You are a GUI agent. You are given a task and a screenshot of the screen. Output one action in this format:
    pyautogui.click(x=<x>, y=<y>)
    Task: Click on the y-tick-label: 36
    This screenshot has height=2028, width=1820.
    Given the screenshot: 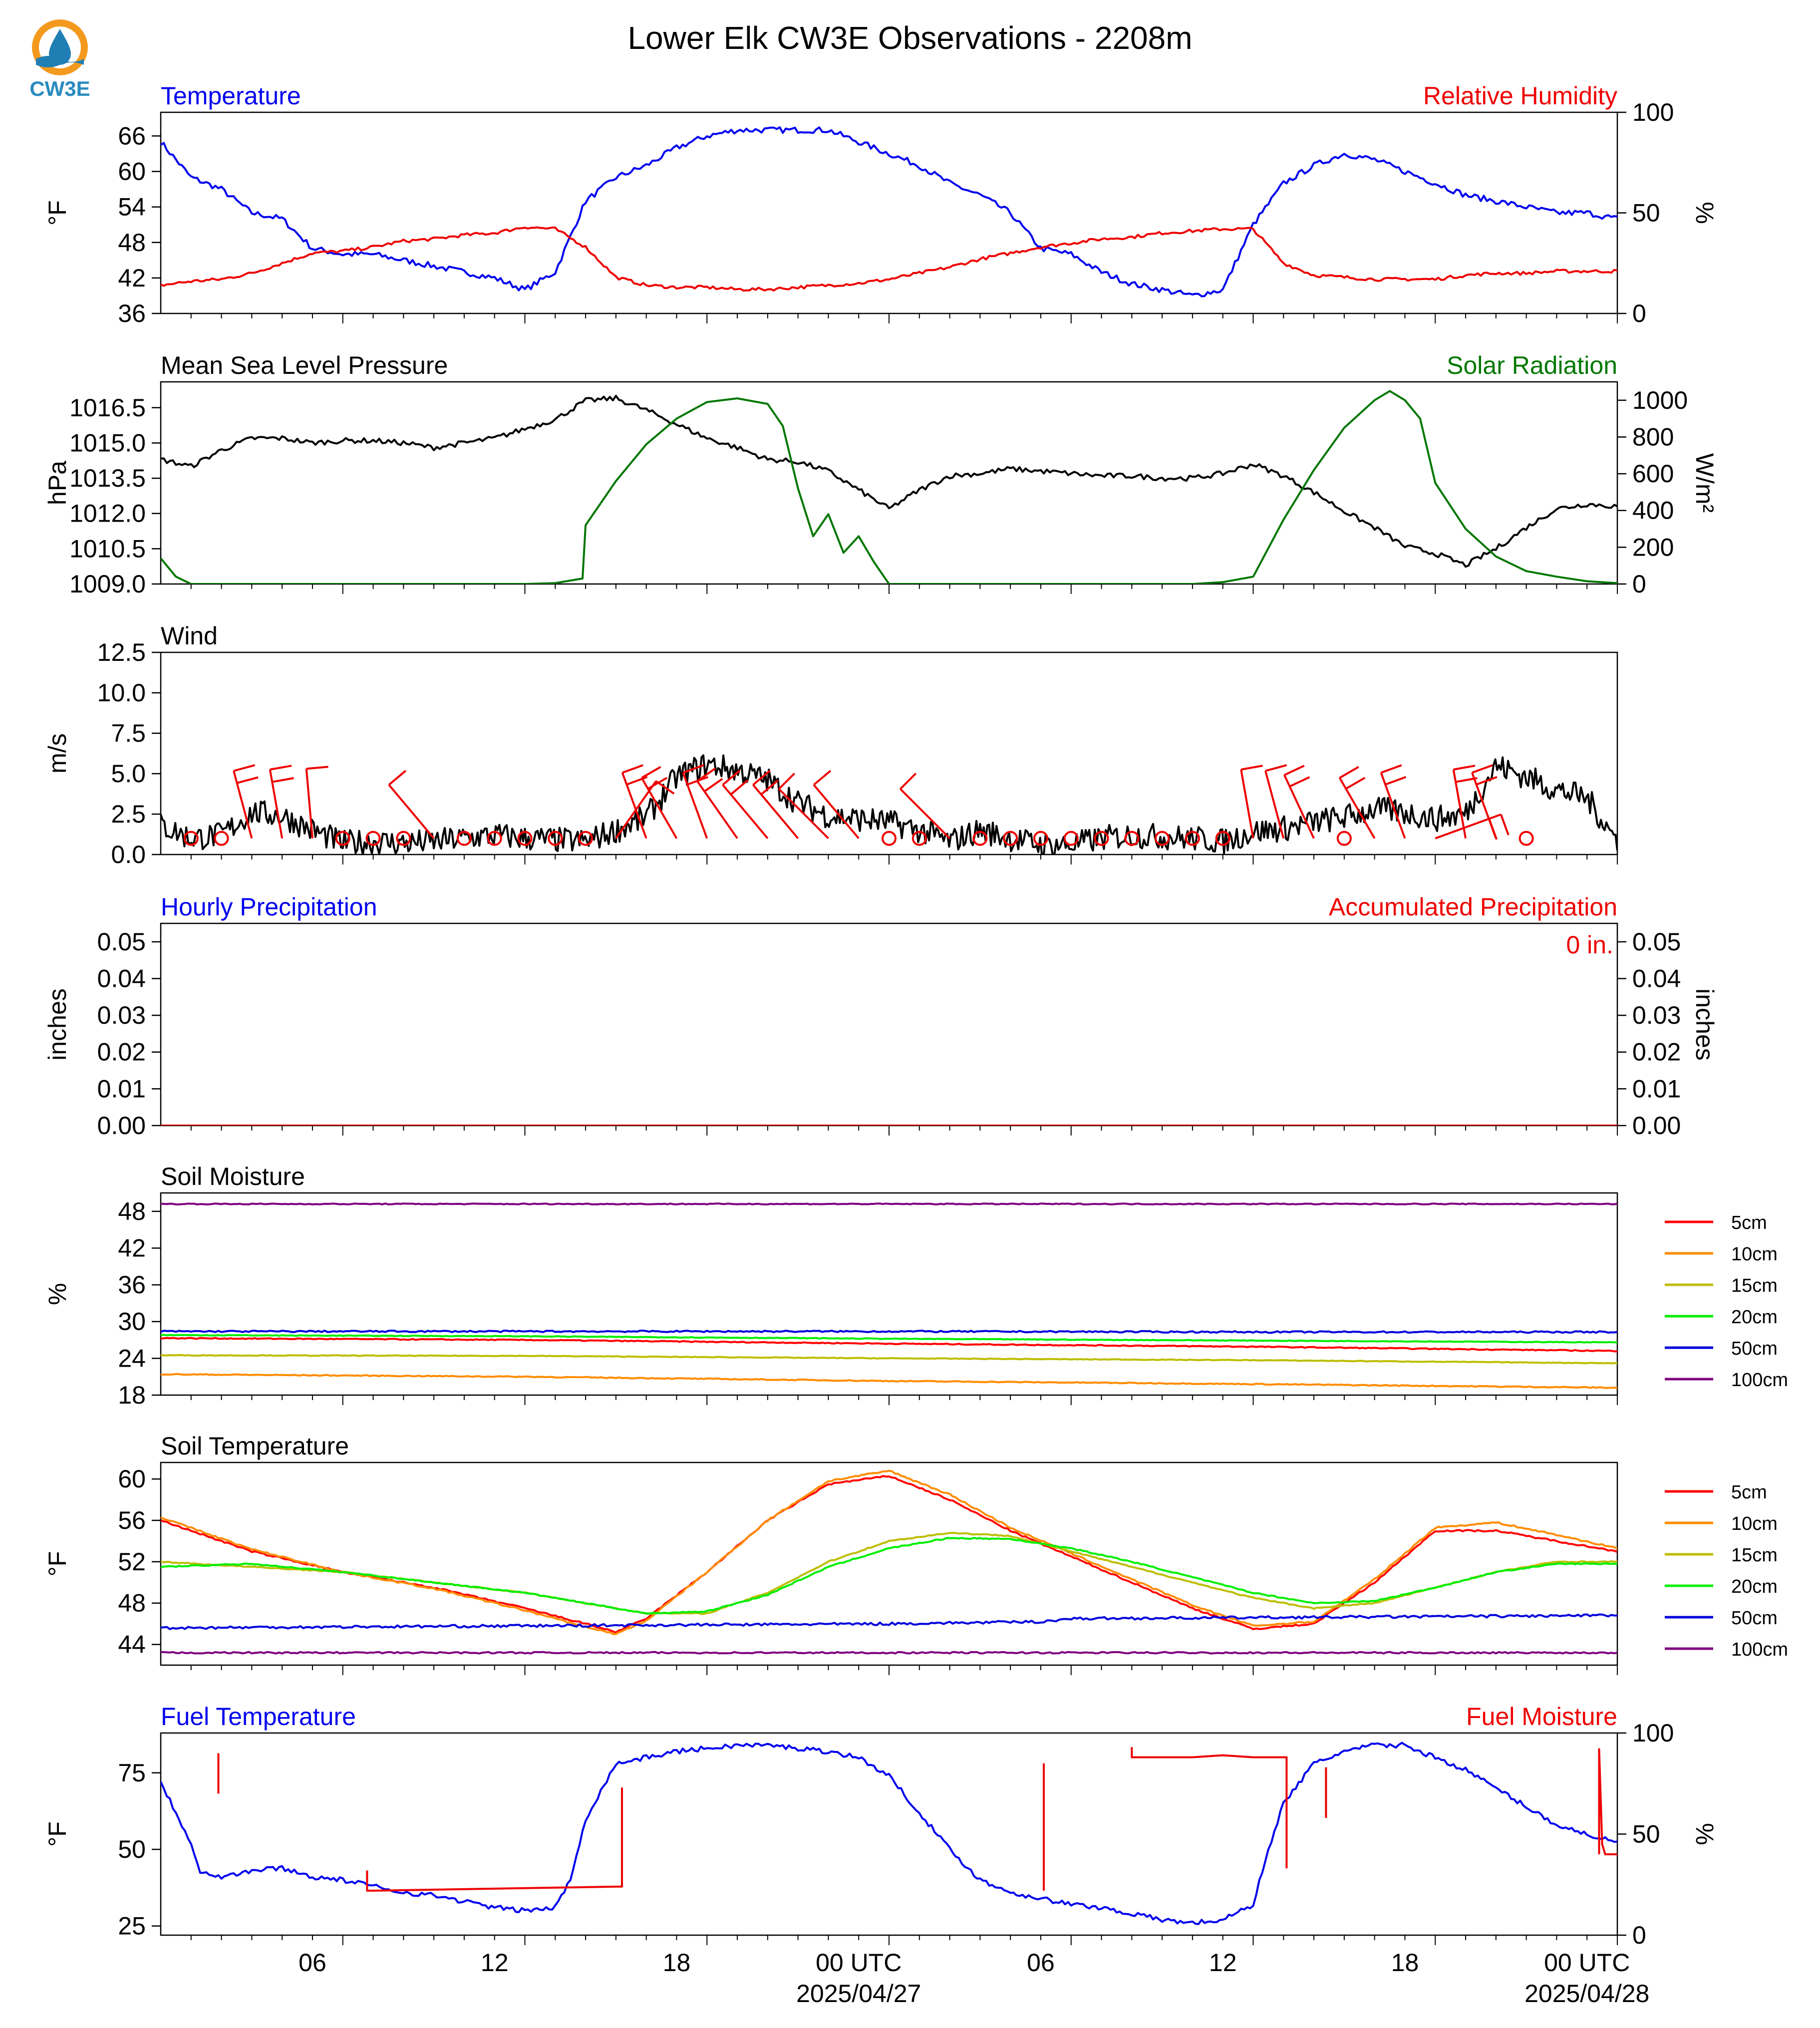 What is the action you would take?
    pyautogui.click(x=132, y=1285)
    